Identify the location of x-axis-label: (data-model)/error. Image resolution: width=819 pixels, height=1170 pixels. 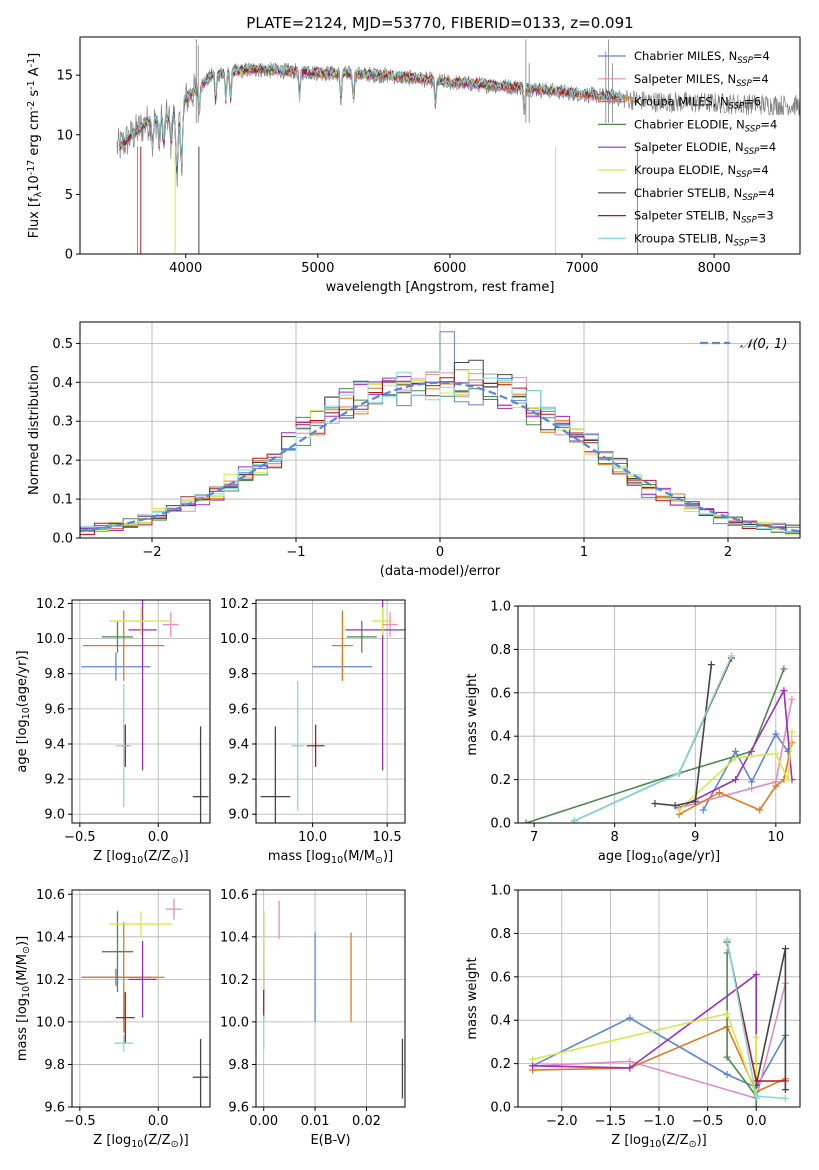
(440, 571).